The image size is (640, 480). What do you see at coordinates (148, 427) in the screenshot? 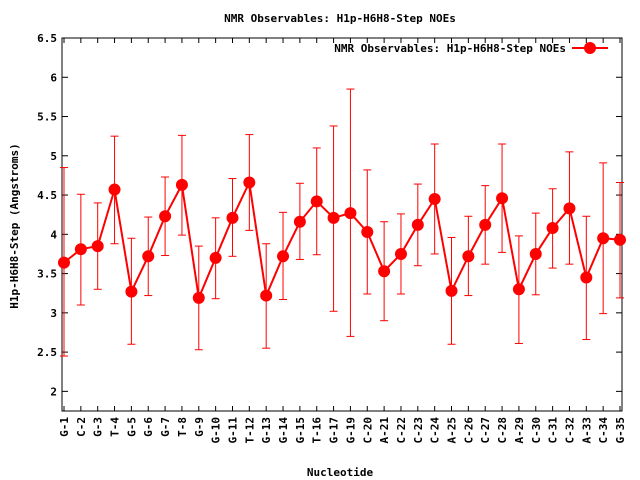
I see `x-tick-label: G-6` at bounding box center [148, 427].